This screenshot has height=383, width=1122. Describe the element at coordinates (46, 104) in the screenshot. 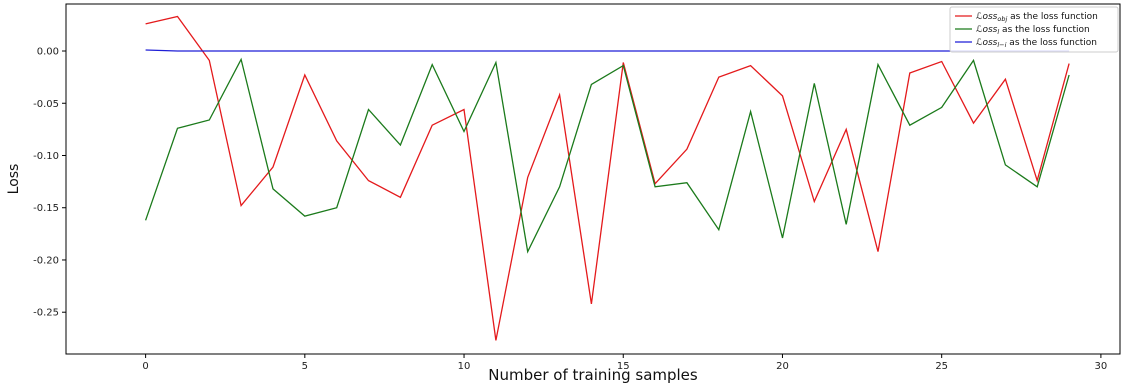

I see `y-tick-label: -0.05` at that location.